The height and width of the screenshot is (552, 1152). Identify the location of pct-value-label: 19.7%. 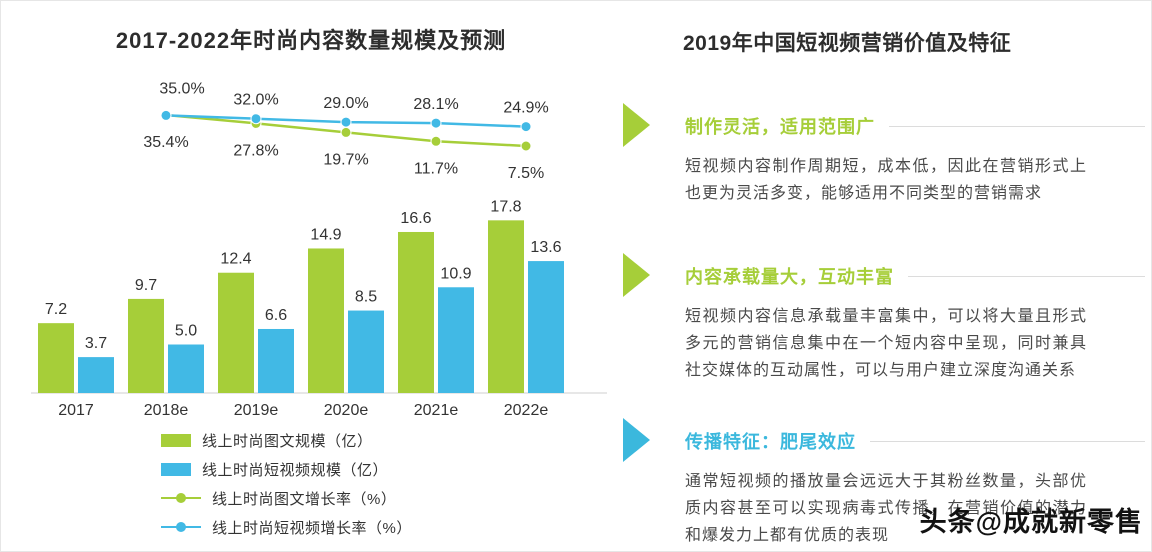
(345, 159).